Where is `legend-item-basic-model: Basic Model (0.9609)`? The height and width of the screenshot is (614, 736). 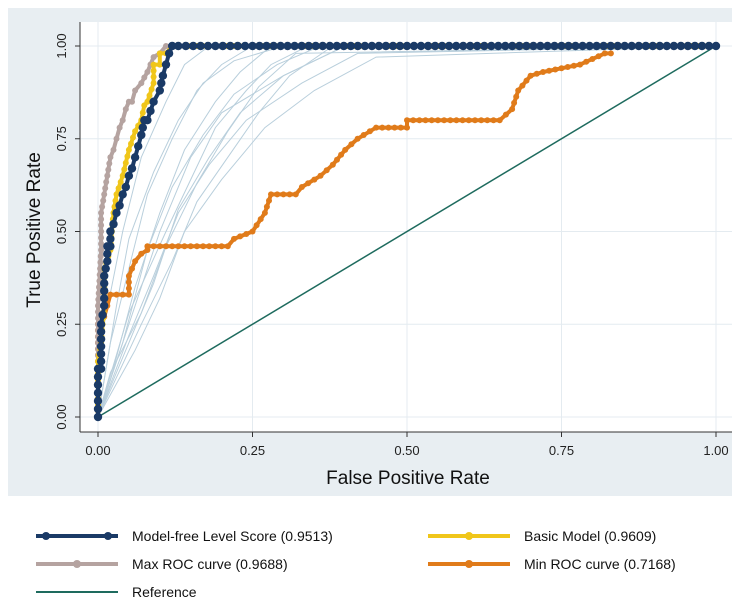 legend-item-basic-model: Basic Model (0.9609) is located at coordinates (542, 536).